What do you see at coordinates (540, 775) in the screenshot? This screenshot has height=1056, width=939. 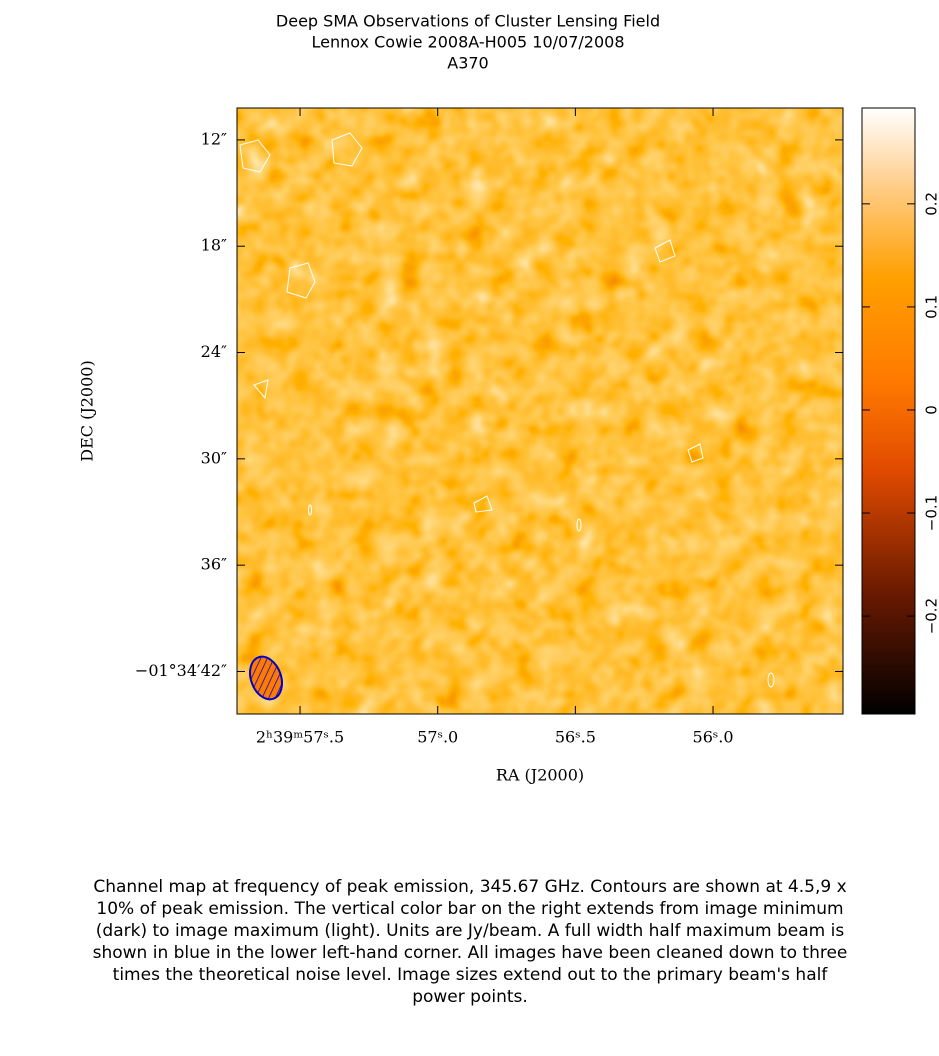 I see `x-axis-label: RA (J2000)` at bounding box center [540, 775].